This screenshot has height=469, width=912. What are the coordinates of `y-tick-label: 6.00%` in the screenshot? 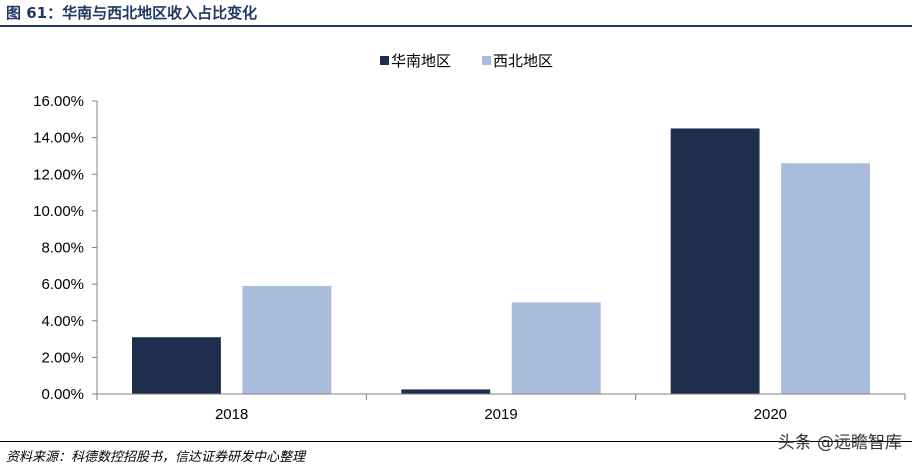 It's located at (62, 284).